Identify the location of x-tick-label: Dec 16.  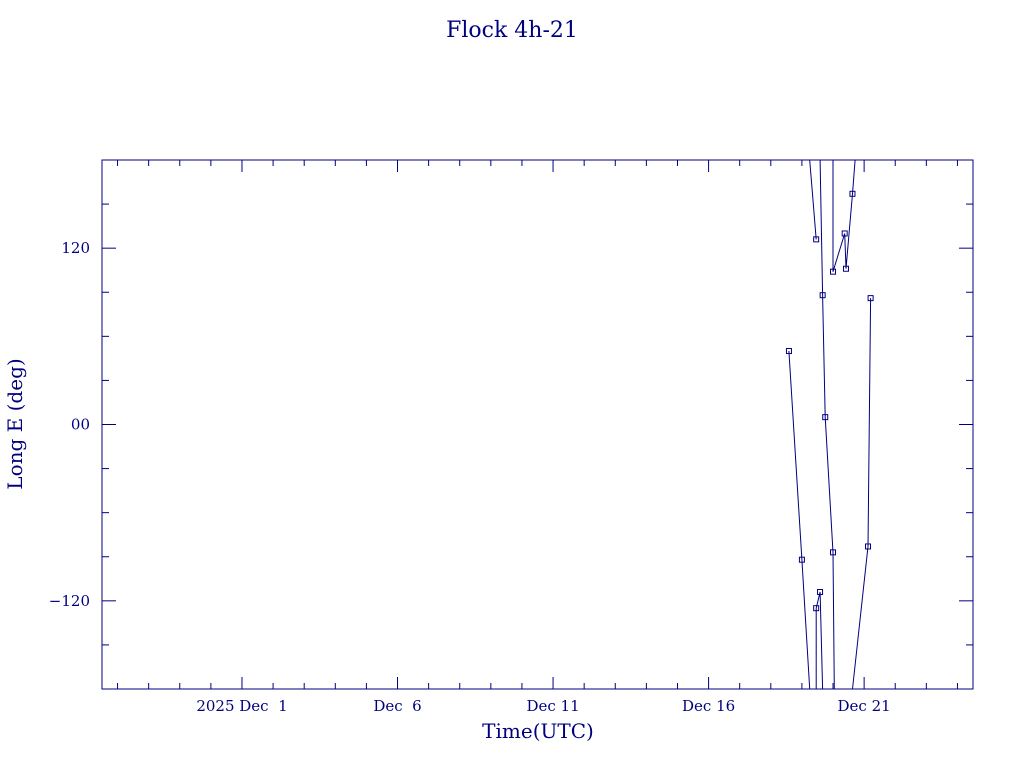
(708, 706).